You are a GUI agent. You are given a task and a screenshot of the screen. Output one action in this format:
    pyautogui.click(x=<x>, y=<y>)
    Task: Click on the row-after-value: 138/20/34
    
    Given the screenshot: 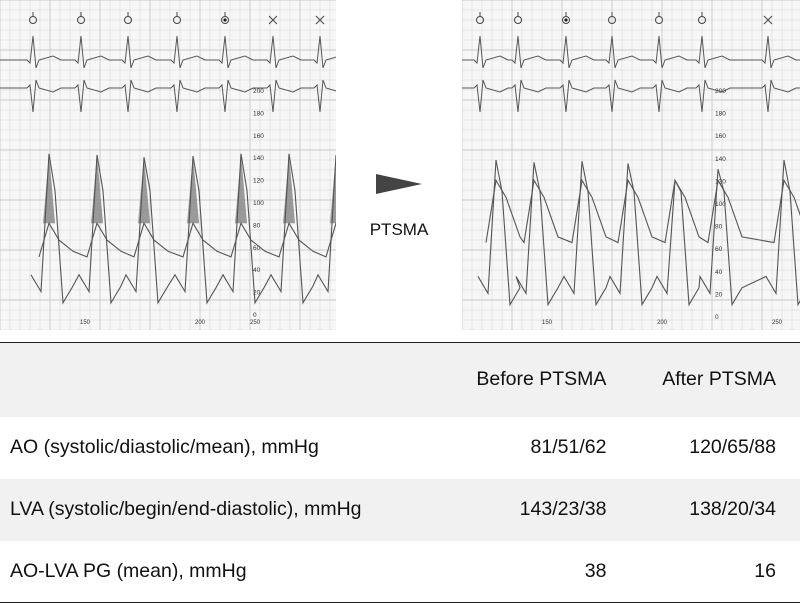 What is the action you would take?
    pyautogui.click(x=732, y=509)
    